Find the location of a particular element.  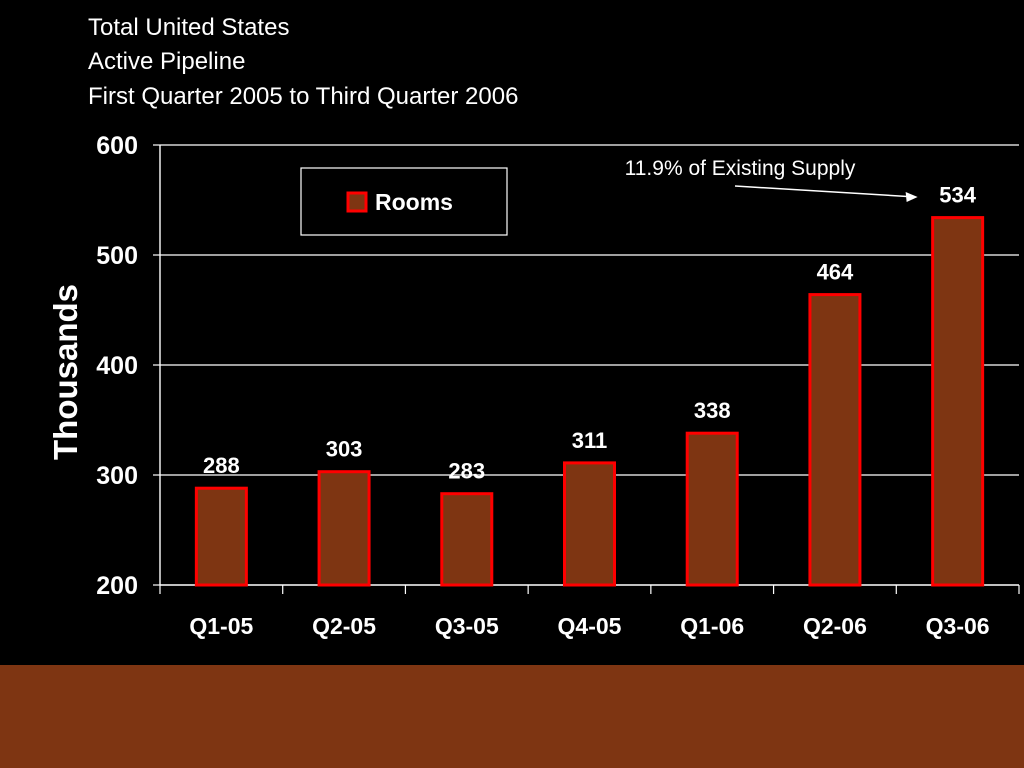

x-tick-label: Q2-05 is located at coordinates (344, 626).